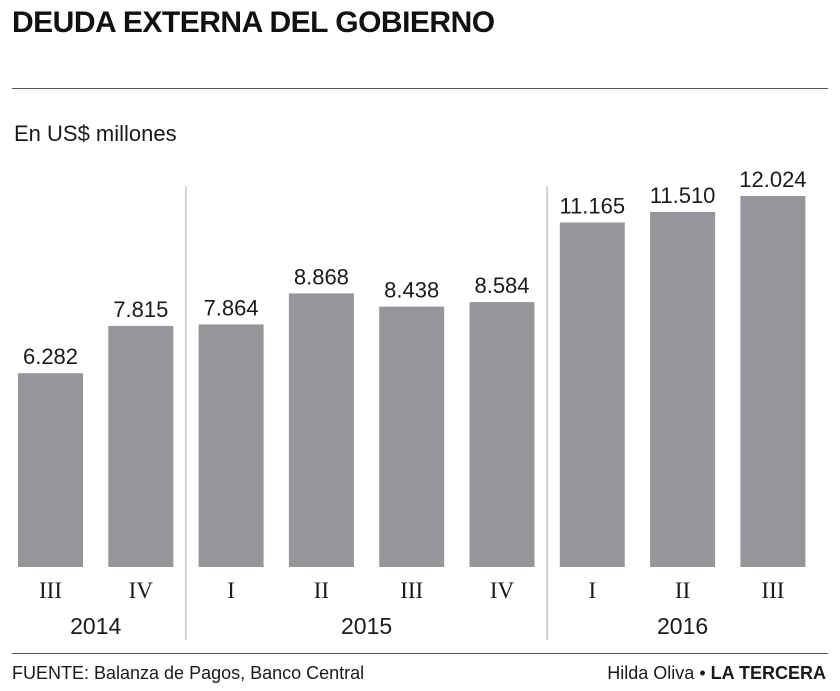 This screenshot has height=691, width=840. What do you see at coordinates (768, 673) in the screenshot?
I see `brand-name: LA TERCERA` at bounding box center [768, 673].